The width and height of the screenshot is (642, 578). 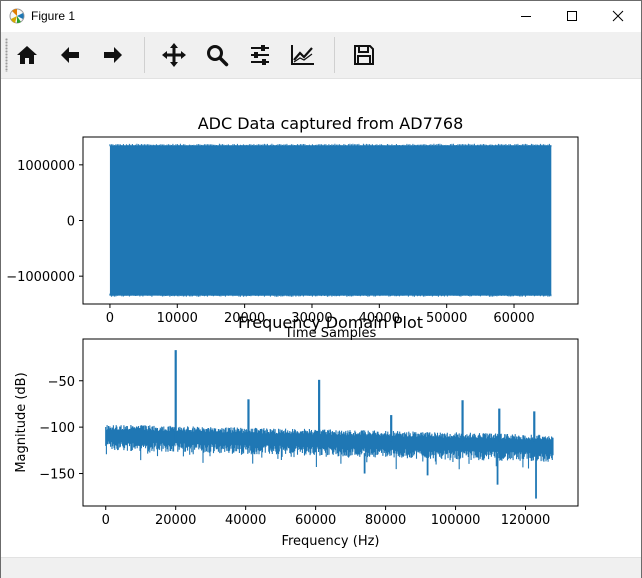 I want to click on save-button, so click(x=364, y=55).